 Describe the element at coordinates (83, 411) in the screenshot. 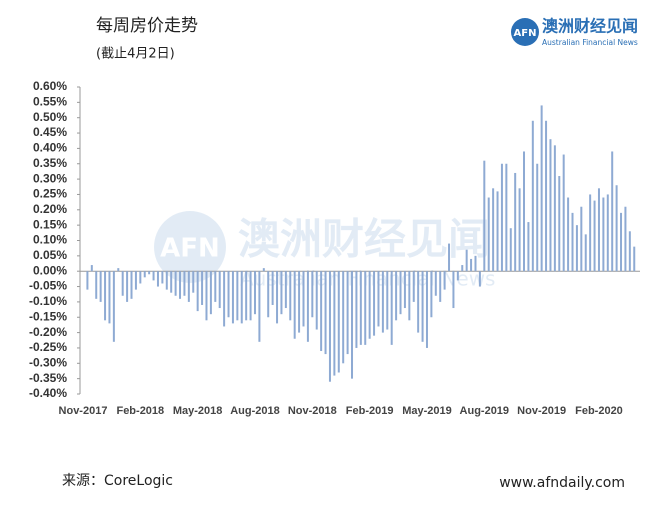

I see `x-tick-label: Nov-2017` at that location.